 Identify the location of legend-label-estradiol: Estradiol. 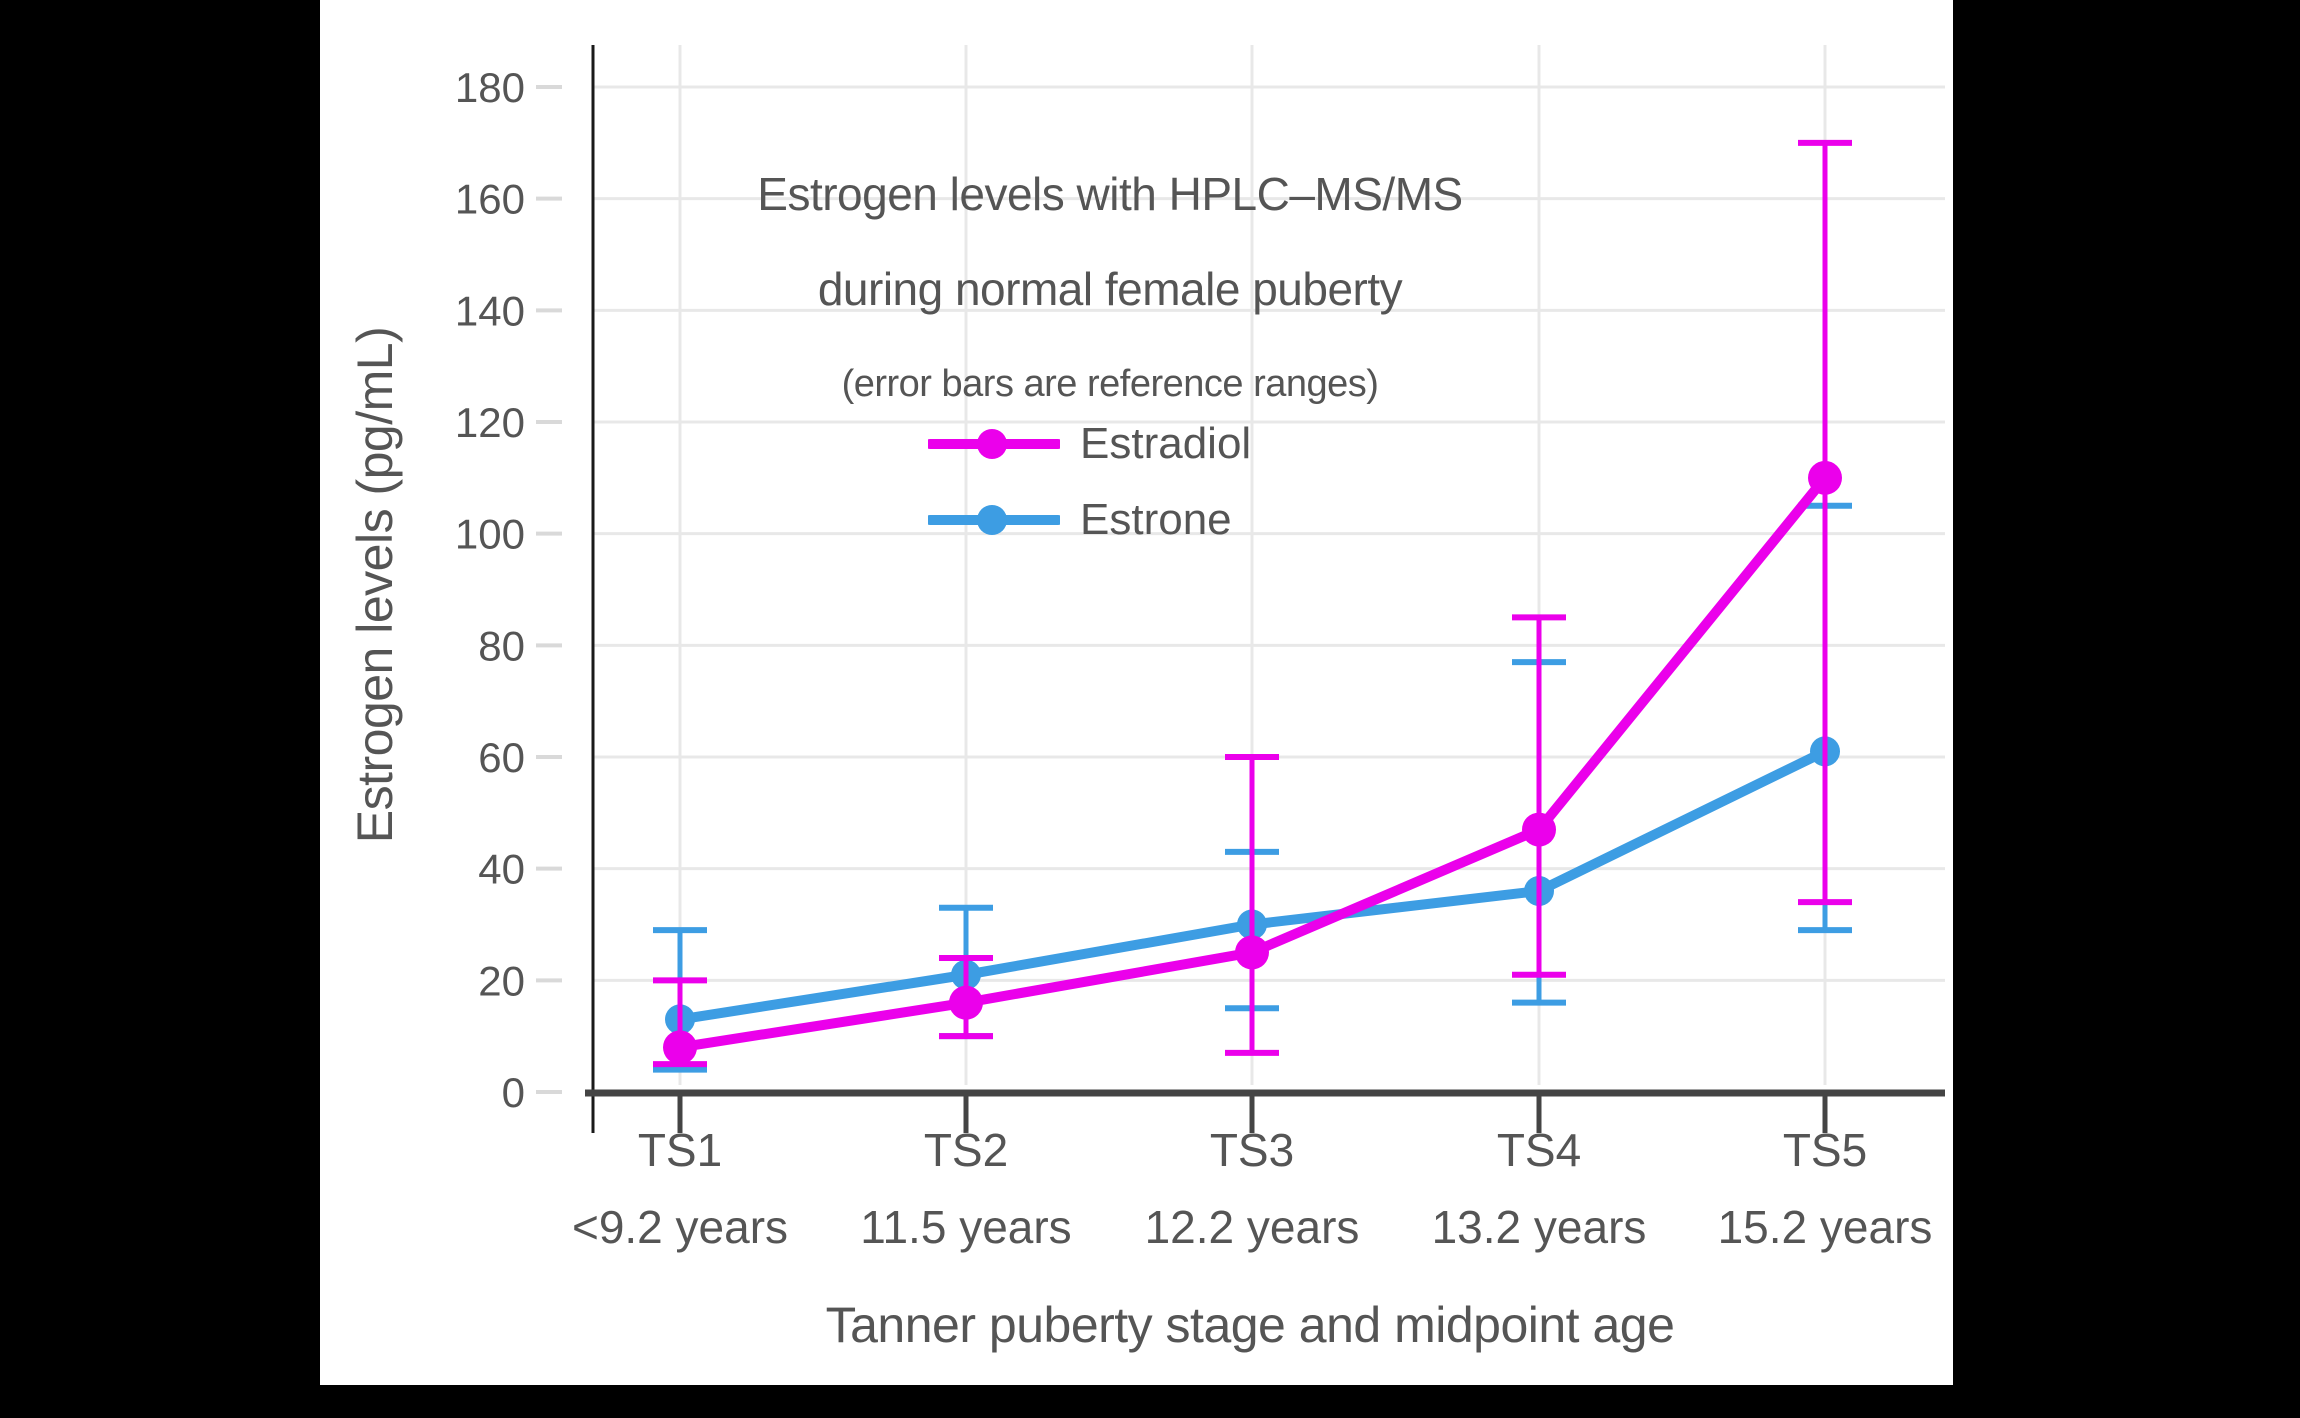
(1166, 443).